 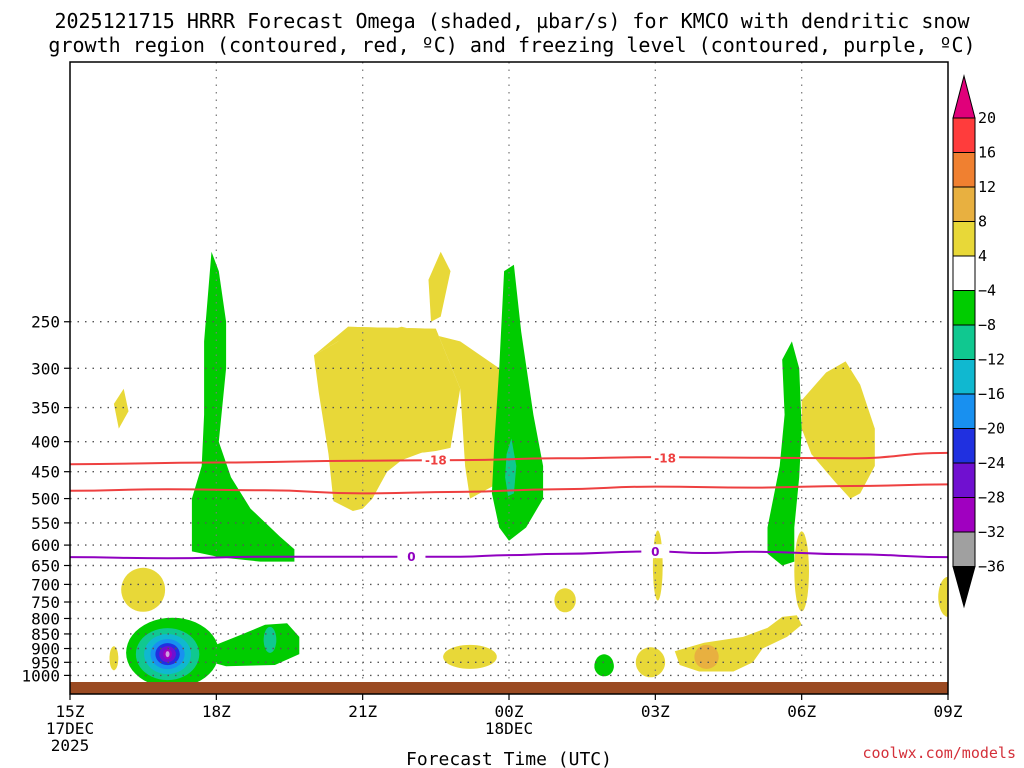 What do you see at coordinates (987, 291) in the screenshot?
I see `colorbar-tick-label: −4` at bounding box center [987, 291].